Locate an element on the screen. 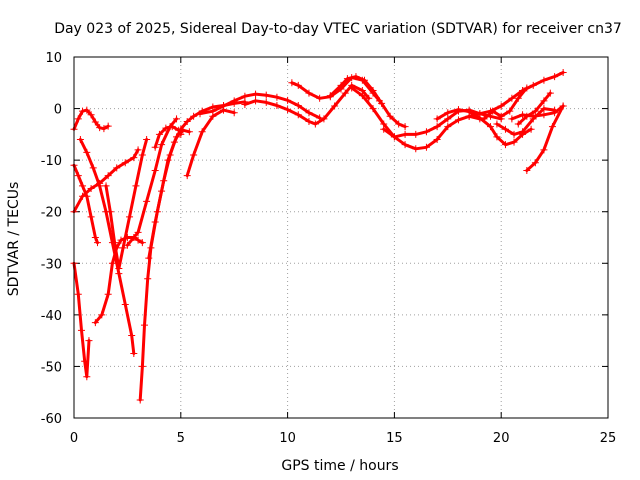 The height and width of the screenshot is (480, 640). series-sat-c is located at coordinates (91, 119).